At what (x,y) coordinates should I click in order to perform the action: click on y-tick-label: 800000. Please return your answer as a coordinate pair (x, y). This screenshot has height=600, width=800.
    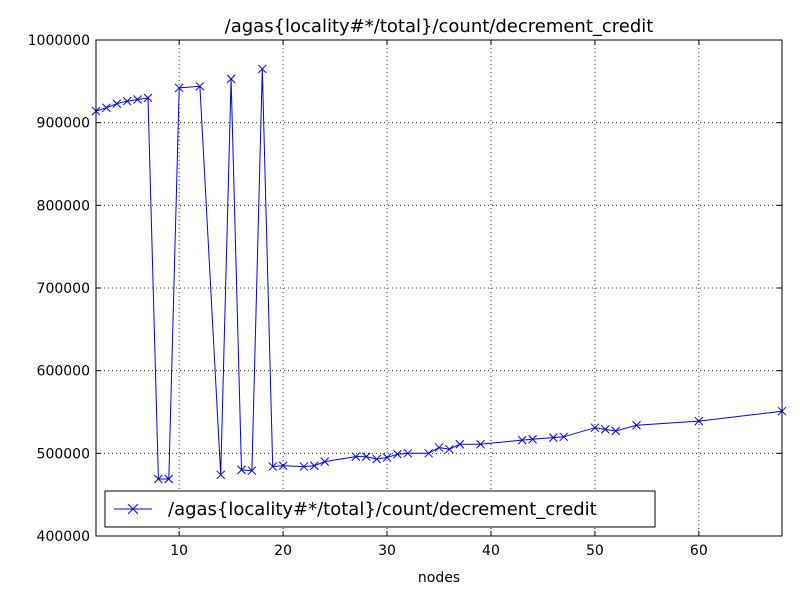
    Looking at the image, I should click on (63, 206).